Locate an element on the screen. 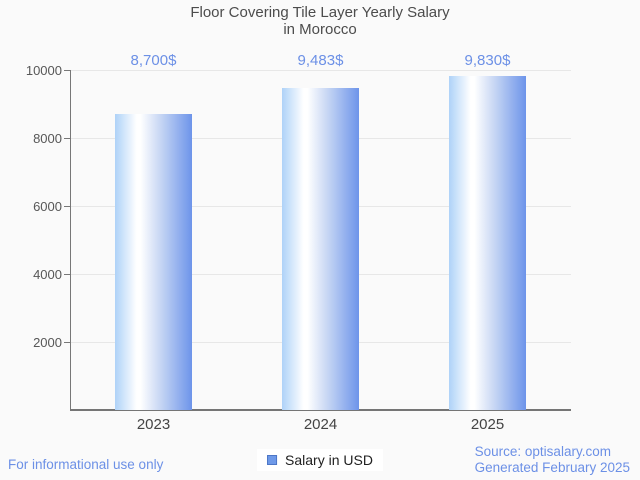  source-link: Source: optisalary.com is located at coordinates (542, 451).